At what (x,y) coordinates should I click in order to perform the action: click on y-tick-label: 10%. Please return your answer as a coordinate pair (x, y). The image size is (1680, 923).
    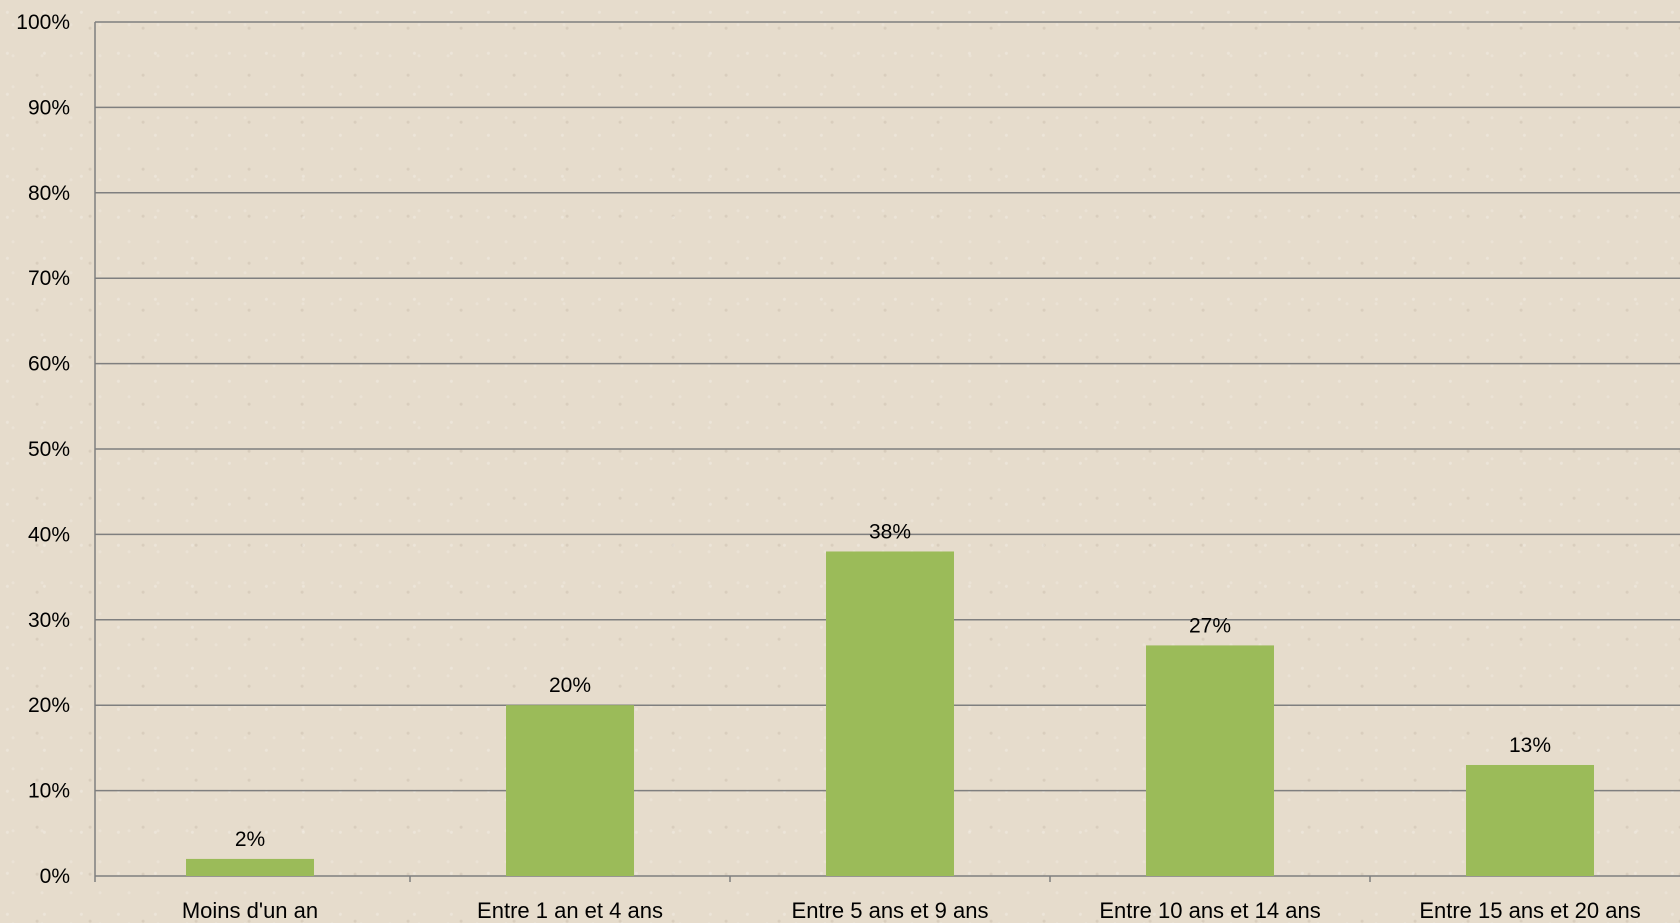
    Looking at the image, I should click on (49, 791).